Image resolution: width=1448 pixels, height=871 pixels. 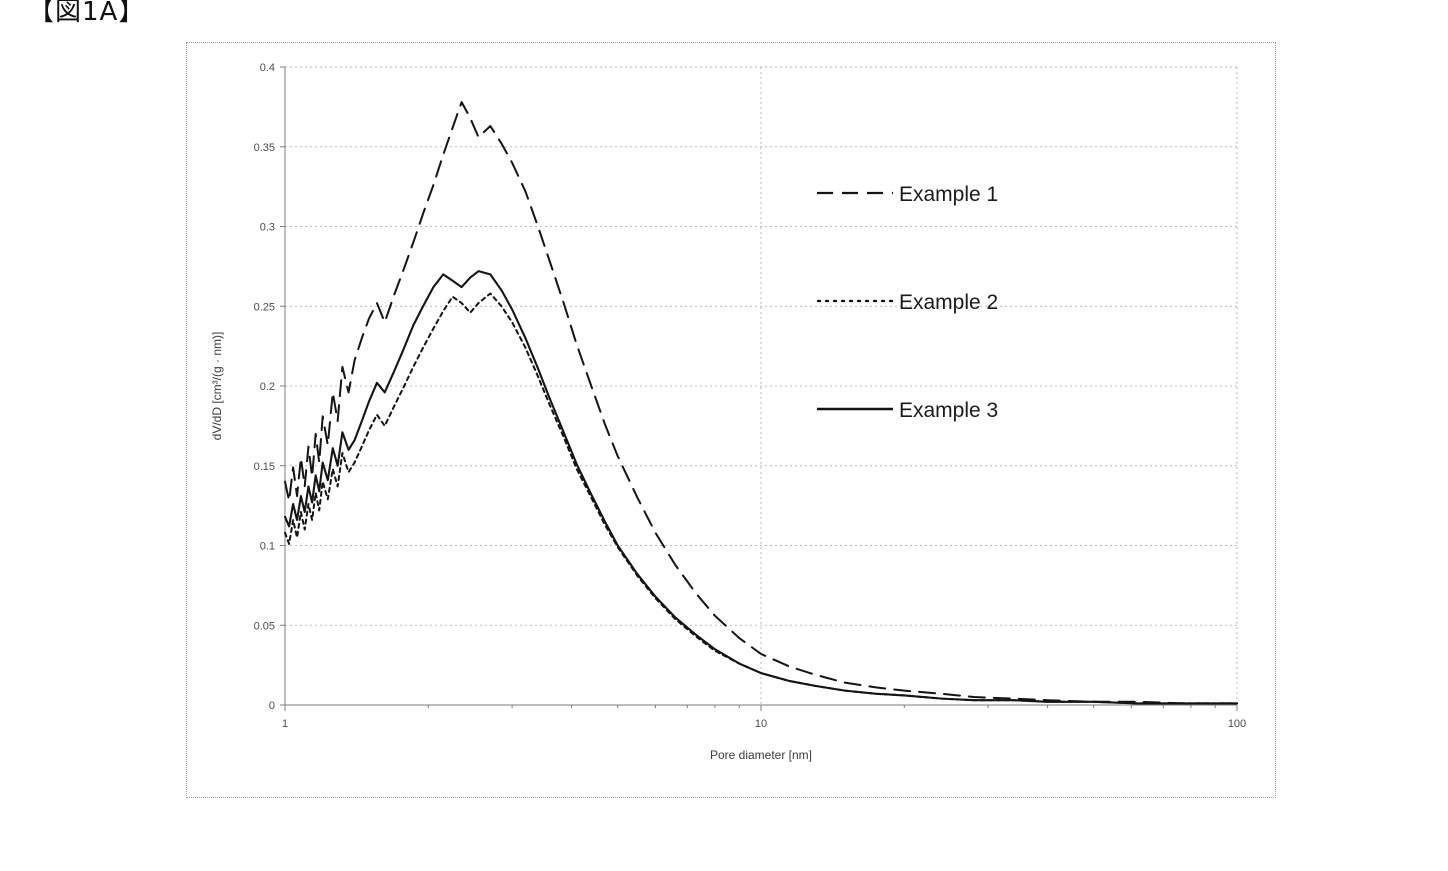 I want to click on y-tick-label: 0, so click(x=272, y=706).